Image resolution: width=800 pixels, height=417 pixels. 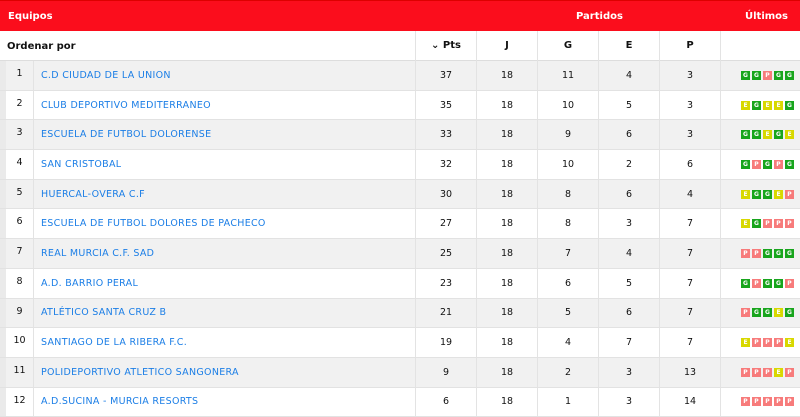 What do you see at coordinates (224, 253) in the screenshot?
I see `team-link: REAL MURCIA C.F. SAD` at bounding box center [224, 253].